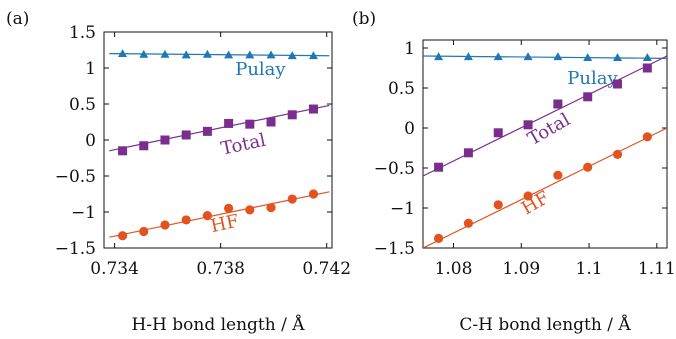 This screenshot has width=676, height=339. I want to click on series-label-hf-b: HF, so click(535, 203).